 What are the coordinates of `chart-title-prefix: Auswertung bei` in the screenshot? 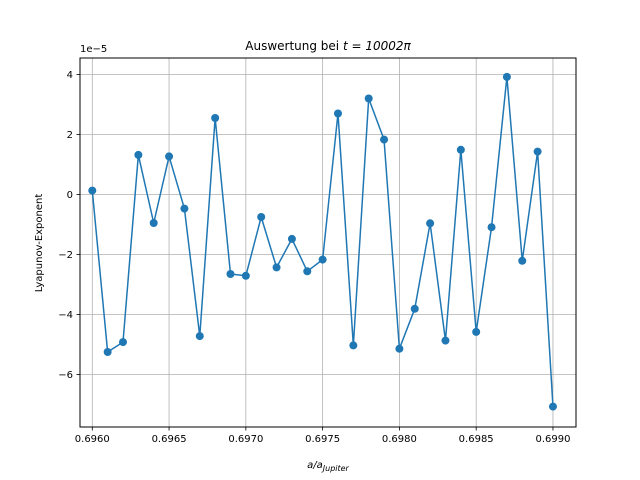 It's located at (294, 46).